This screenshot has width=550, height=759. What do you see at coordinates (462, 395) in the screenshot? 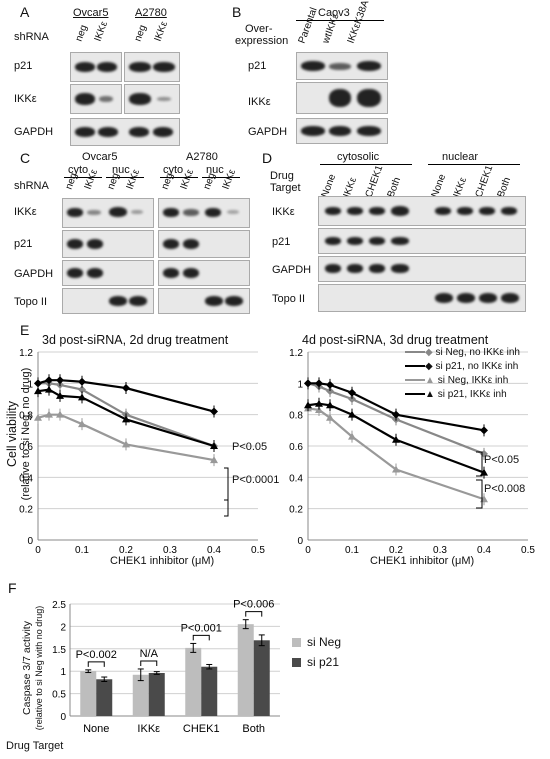
I see `legend-item-4: ▲ si p21, IKKε inh` at bounding box center [462, 395].